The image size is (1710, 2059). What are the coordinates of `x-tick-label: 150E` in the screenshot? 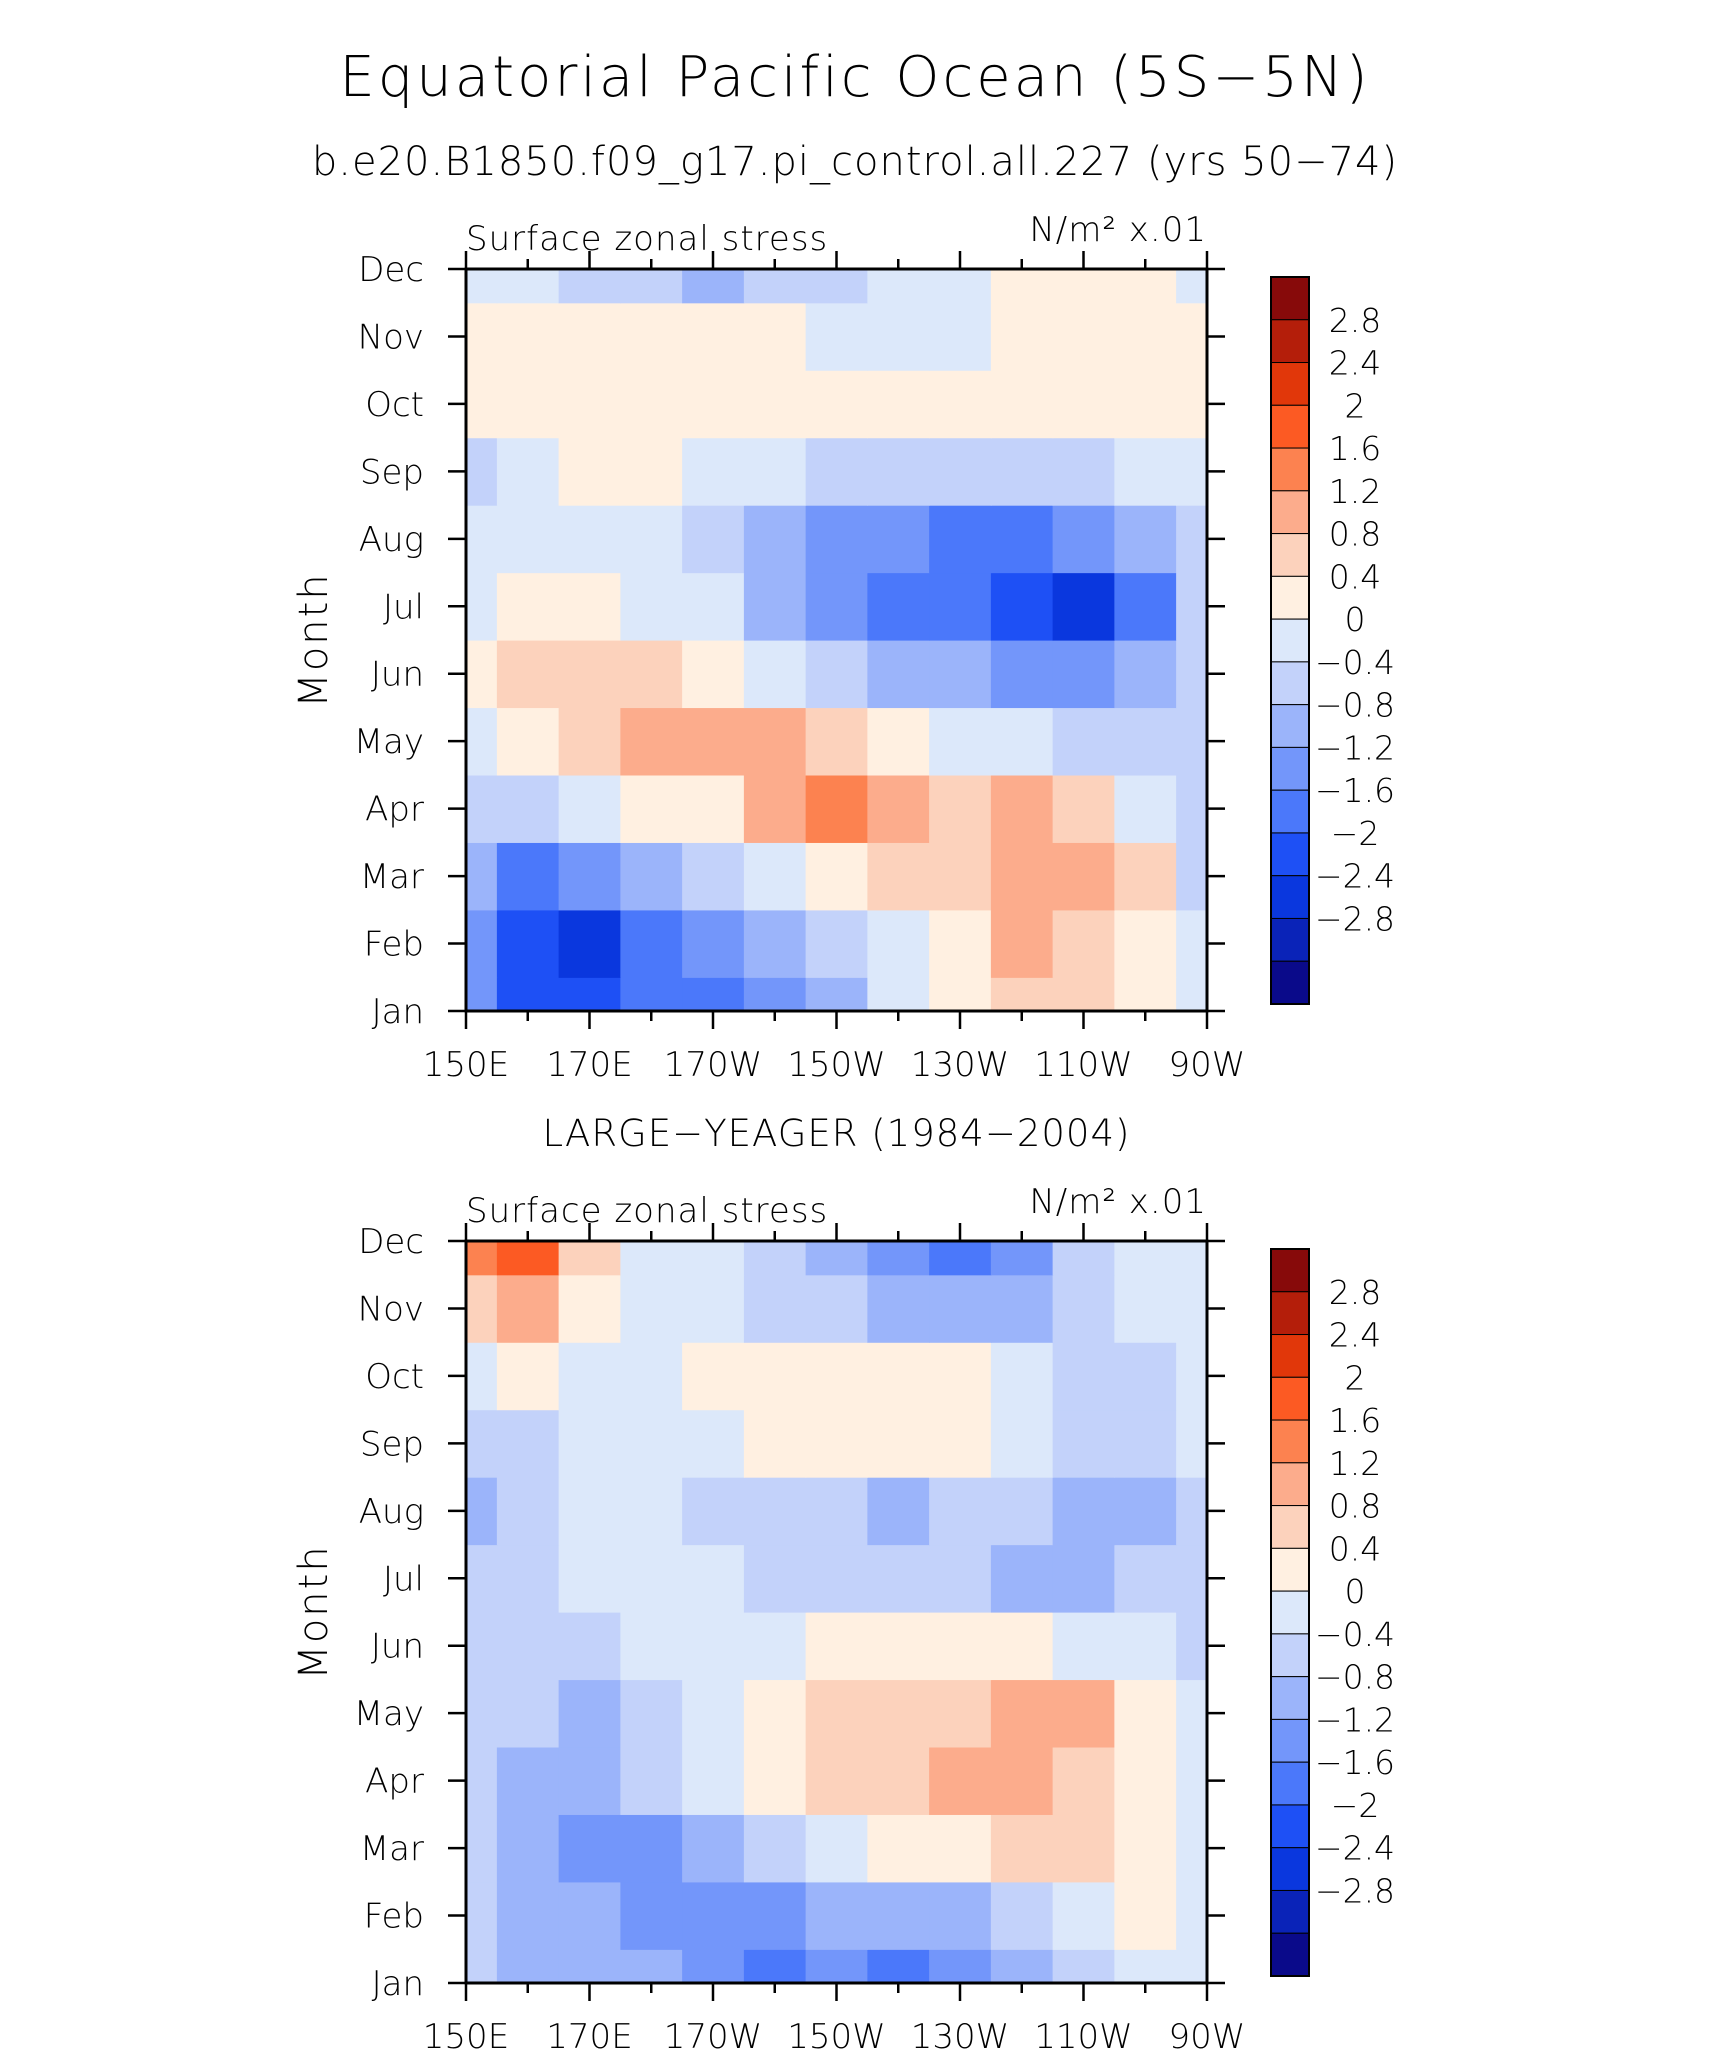 It's located at (466, 1065).